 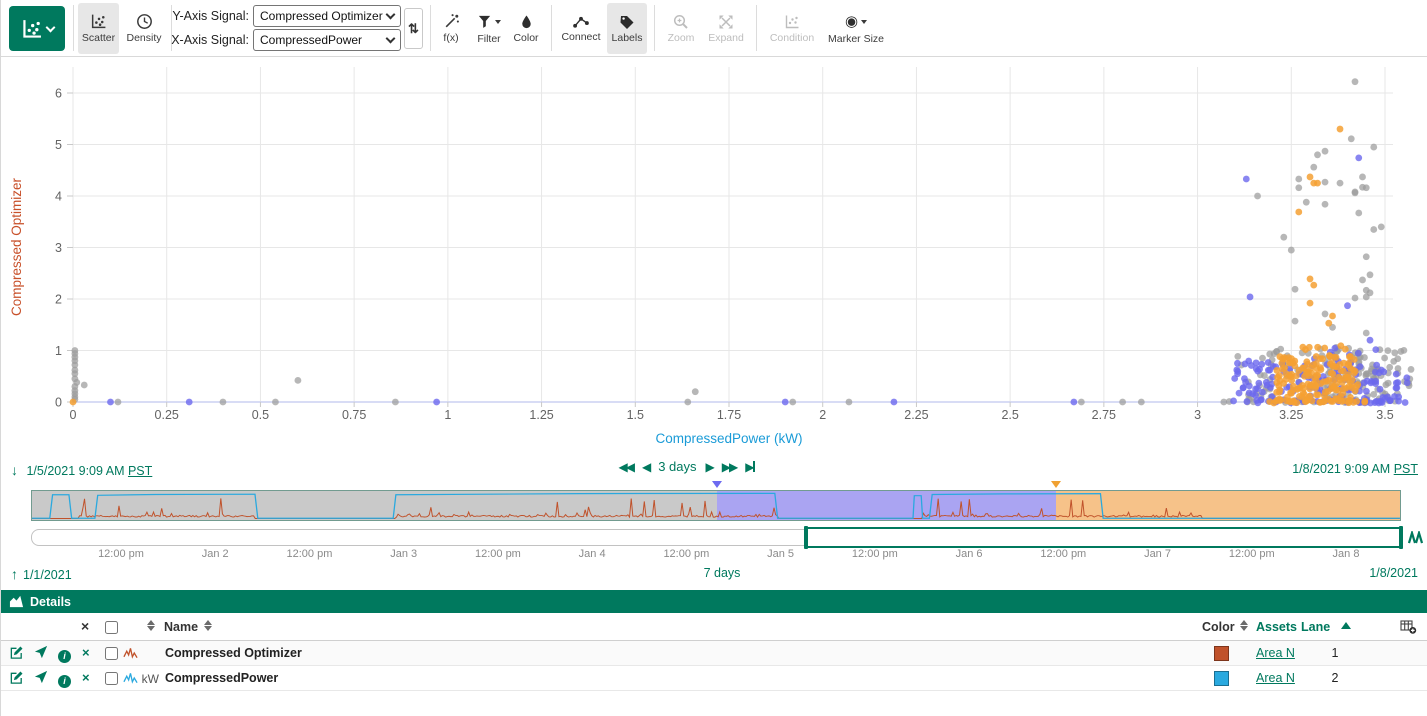 I want to click on timeline-tick-label: Jan 8, so click(x=1346, y=554).